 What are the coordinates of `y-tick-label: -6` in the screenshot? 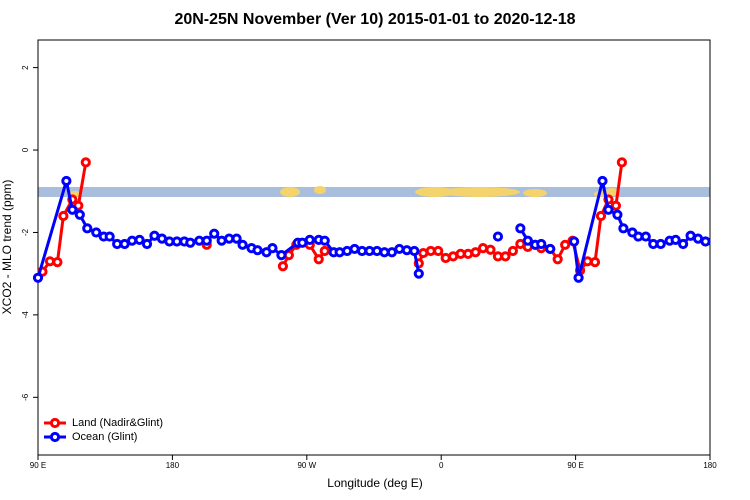 It's located at (25, 397).